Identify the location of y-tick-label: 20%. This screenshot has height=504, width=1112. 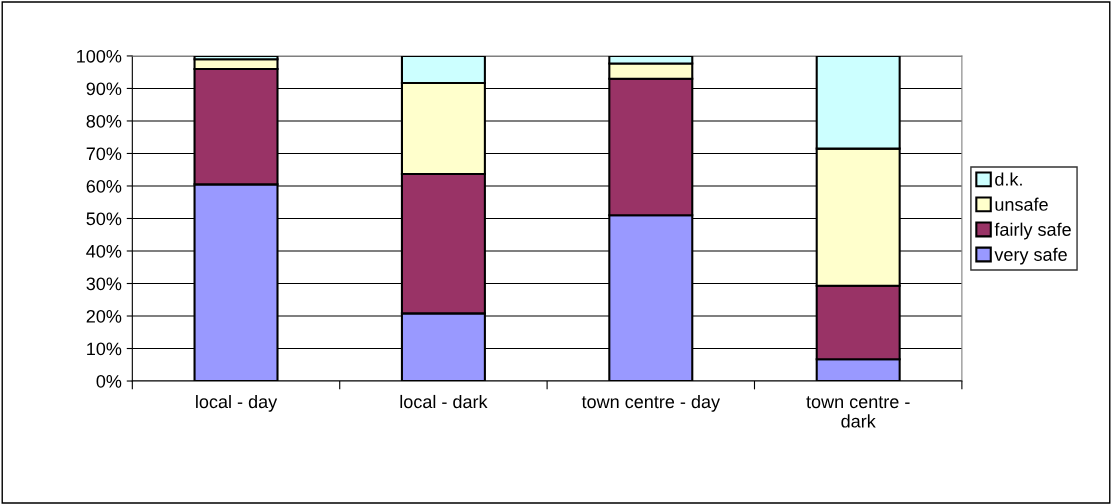
(104, 316).